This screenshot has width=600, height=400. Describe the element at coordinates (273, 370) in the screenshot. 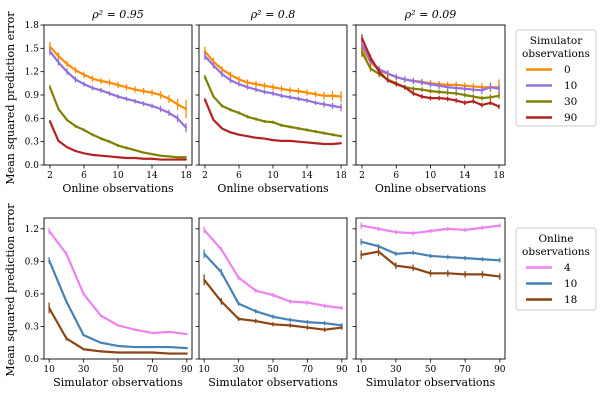

I see `x-tick-label: 50` at that location.